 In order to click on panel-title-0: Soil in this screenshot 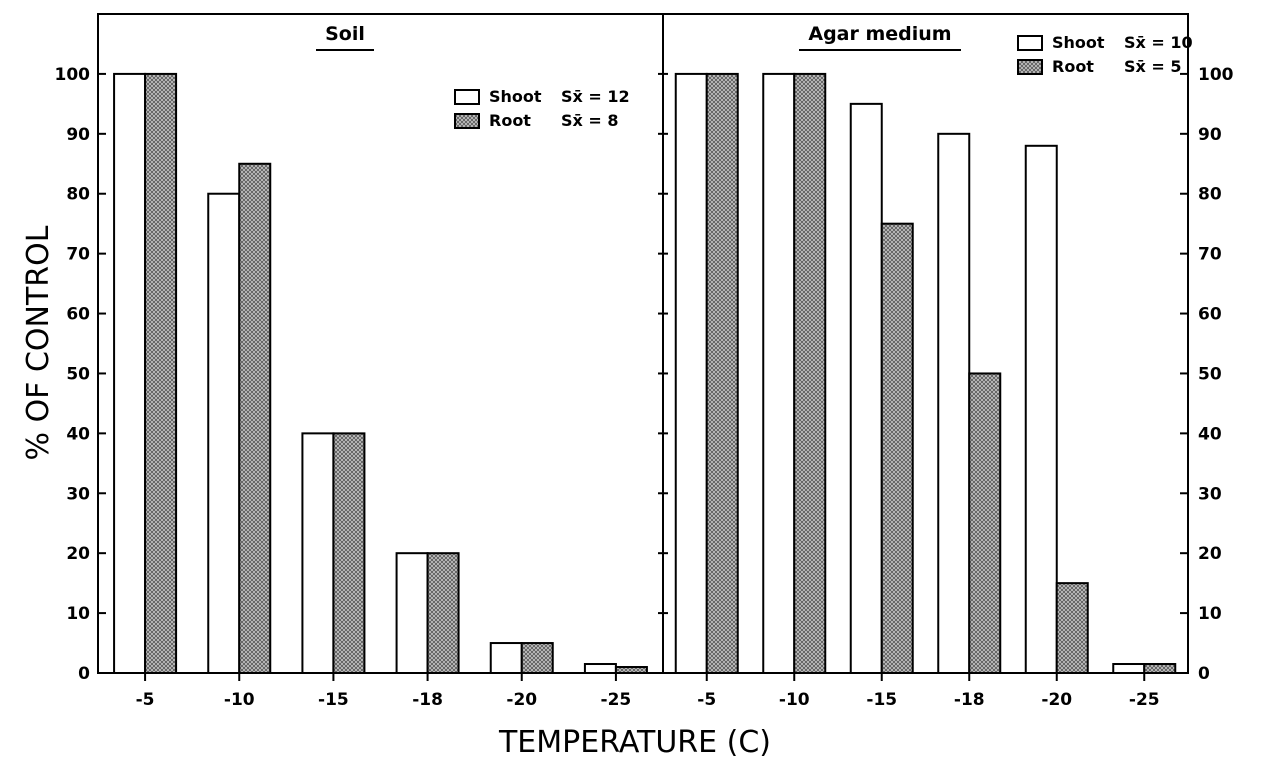, I will do `click(345, 34)`.